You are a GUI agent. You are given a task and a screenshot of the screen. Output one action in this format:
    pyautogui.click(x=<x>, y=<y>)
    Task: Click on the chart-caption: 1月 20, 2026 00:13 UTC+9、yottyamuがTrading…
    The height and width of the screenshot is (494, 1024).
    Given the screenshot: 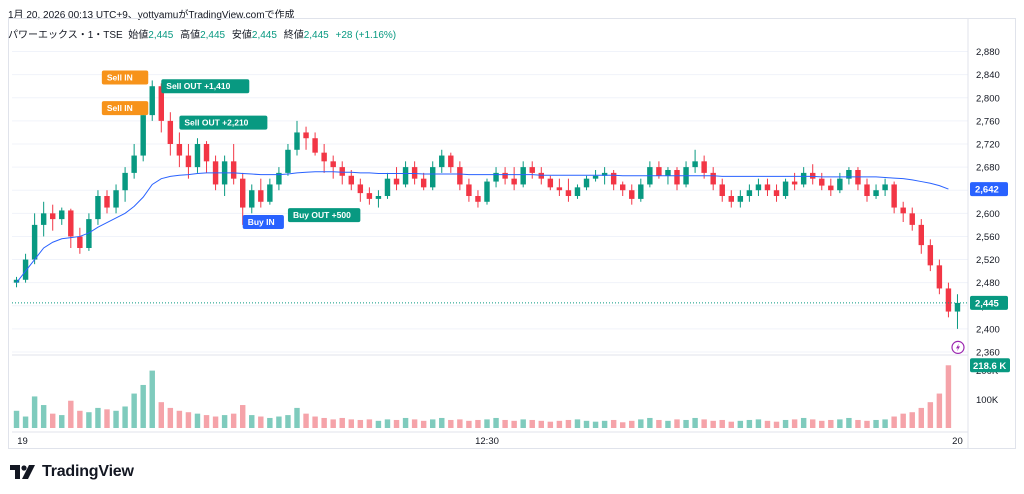 What is the action you would take?
    pyautogui.click(x=151, y=15)
    